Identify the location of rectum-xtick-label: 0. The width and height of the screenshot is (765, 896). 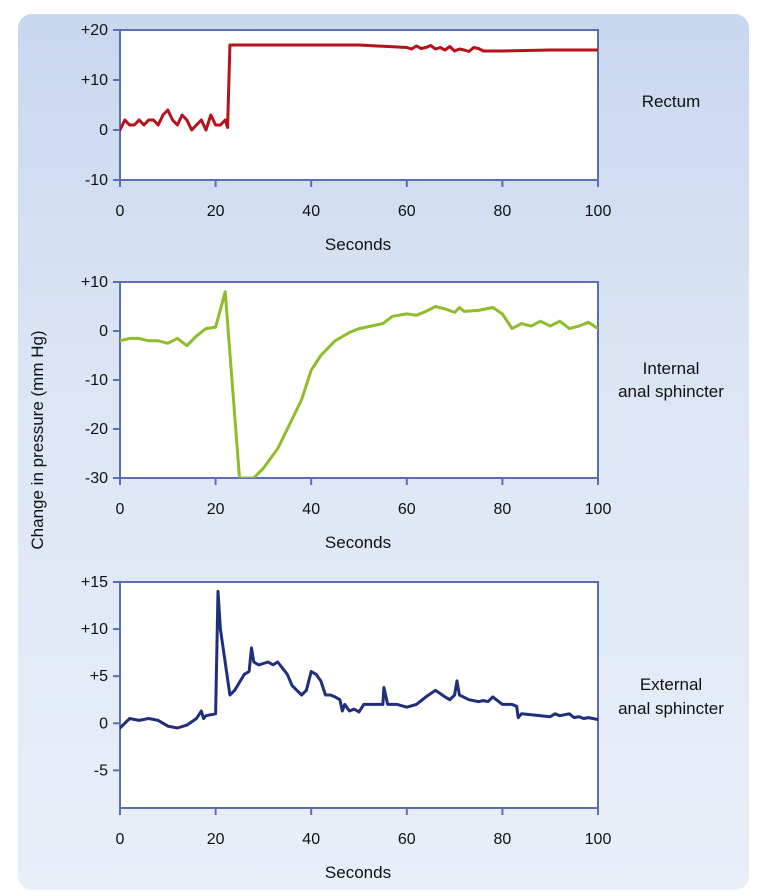
(120, 211).